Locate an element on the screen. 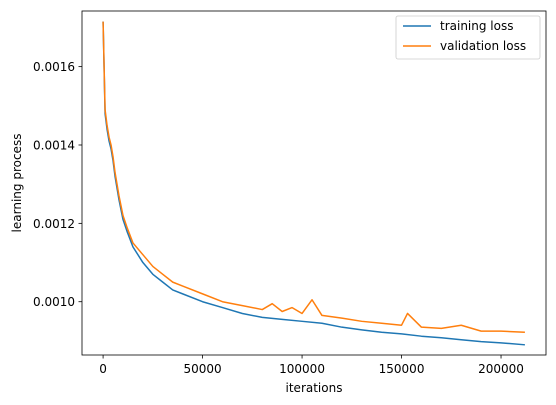 The width and height of the screenshot is (556, 405). x-tick-label: 200000 is located at coordinates (501, 369).